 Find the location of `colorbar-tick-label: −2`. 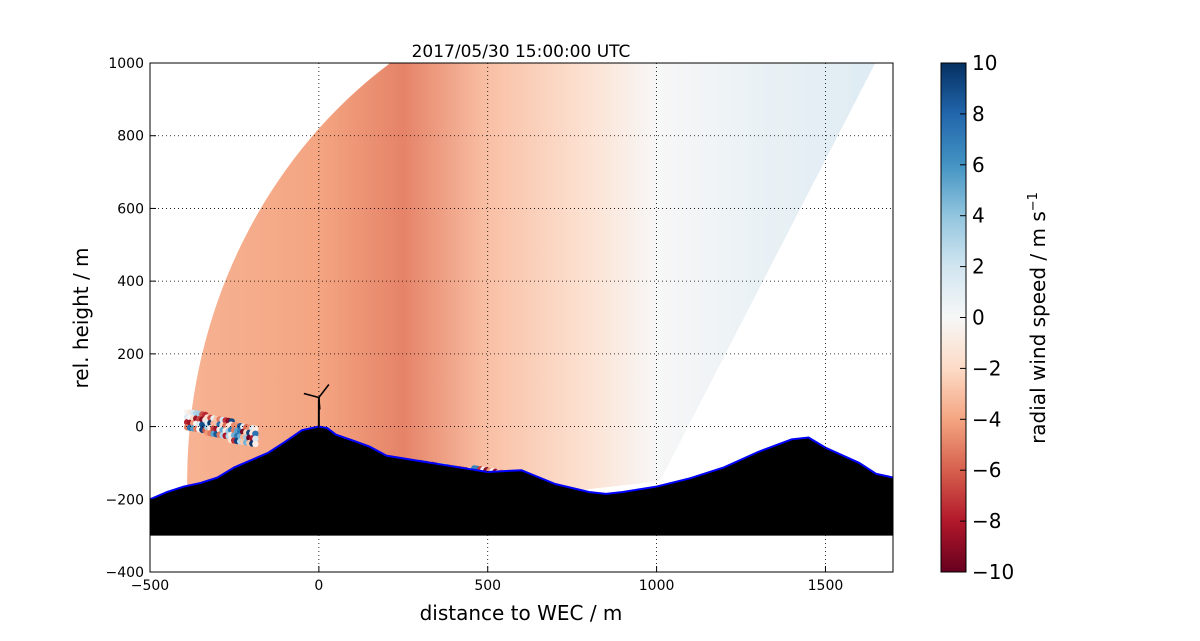

colorbar-tick-label: −2 is located at coordinates (986, 368).